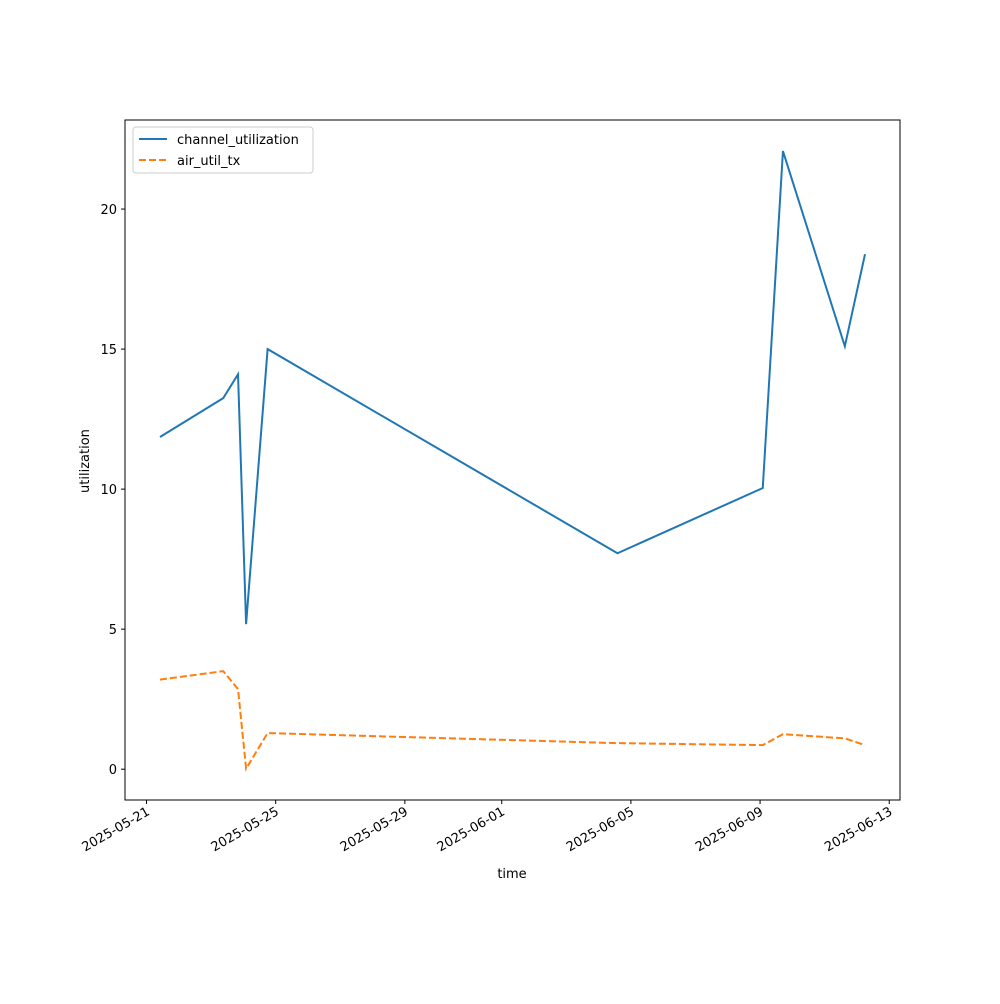 This screenshot has width=1000, height=1004. I want to click on legend-label: channel_utilization, so click(238, 140).